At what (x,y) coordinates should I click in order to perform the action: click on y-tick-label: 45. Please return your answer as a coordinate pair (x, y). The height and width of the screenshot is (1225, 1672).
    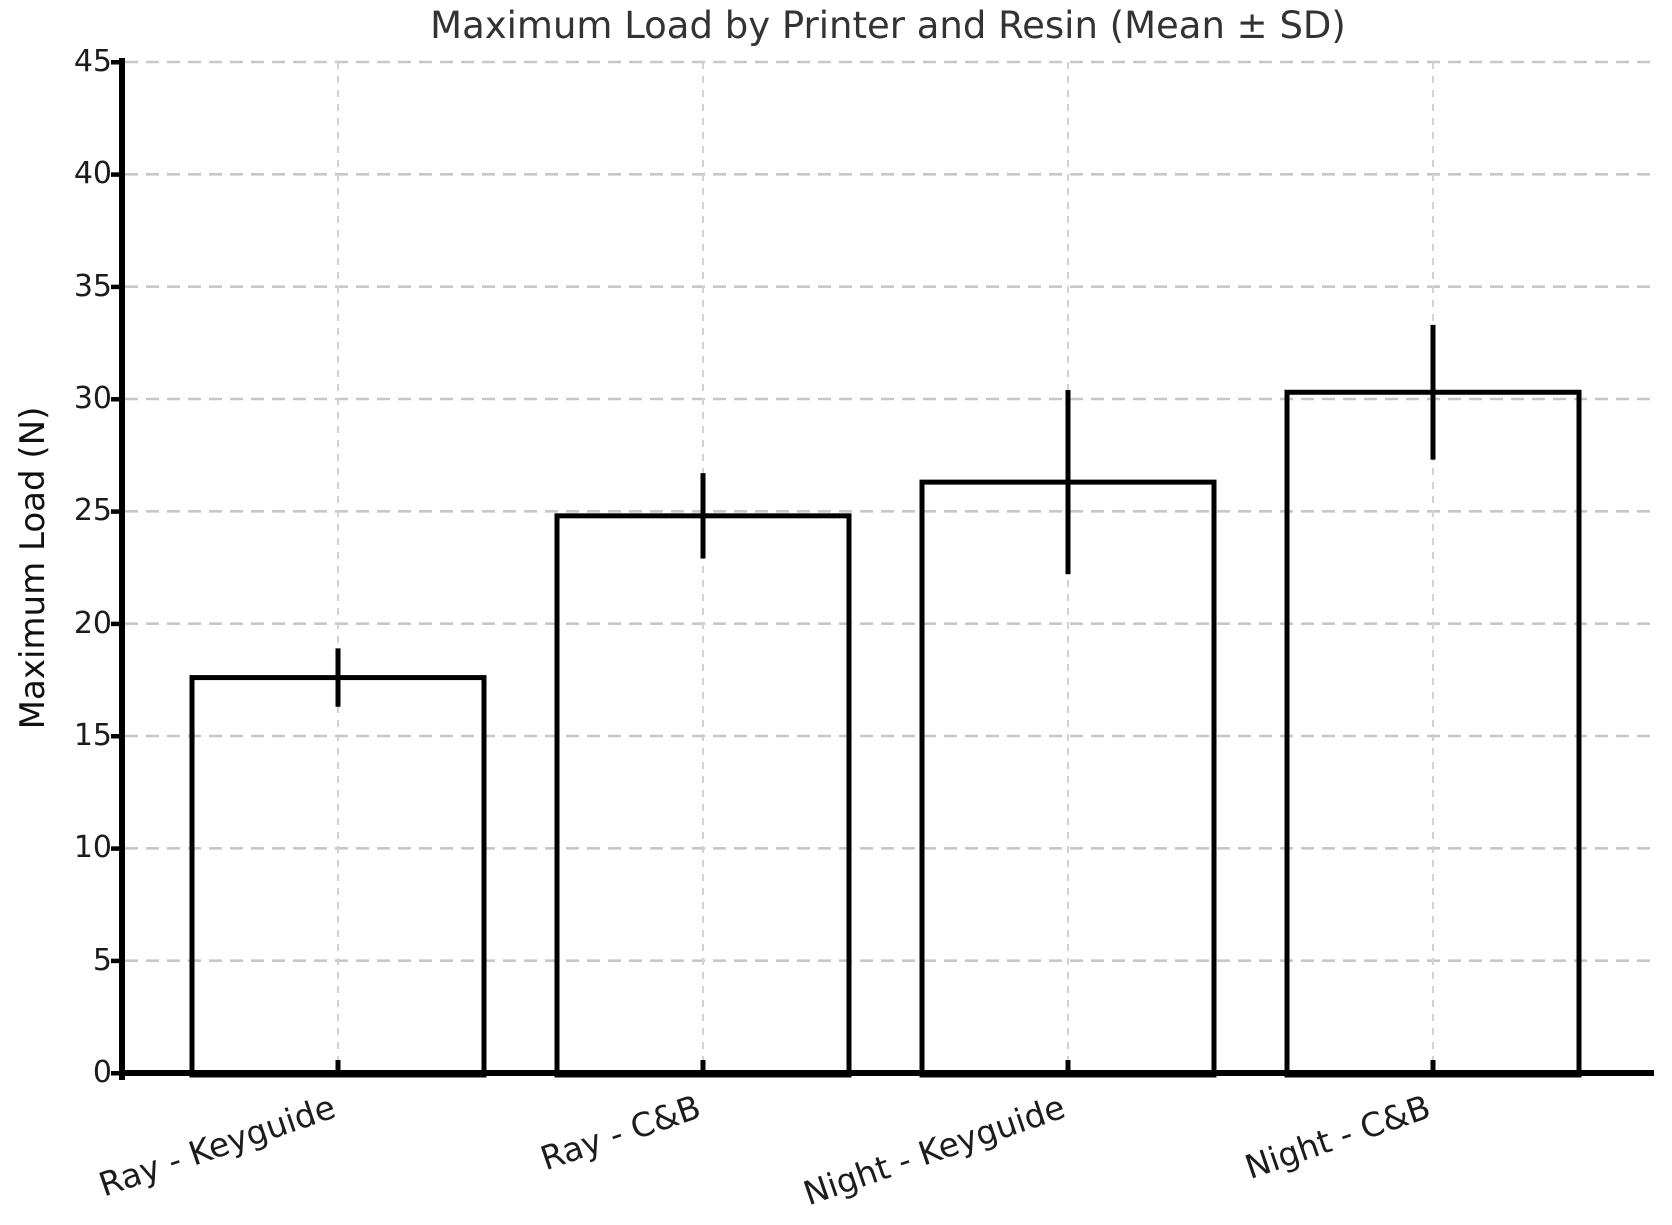
    Looking at the image, I should click on (92, 61).